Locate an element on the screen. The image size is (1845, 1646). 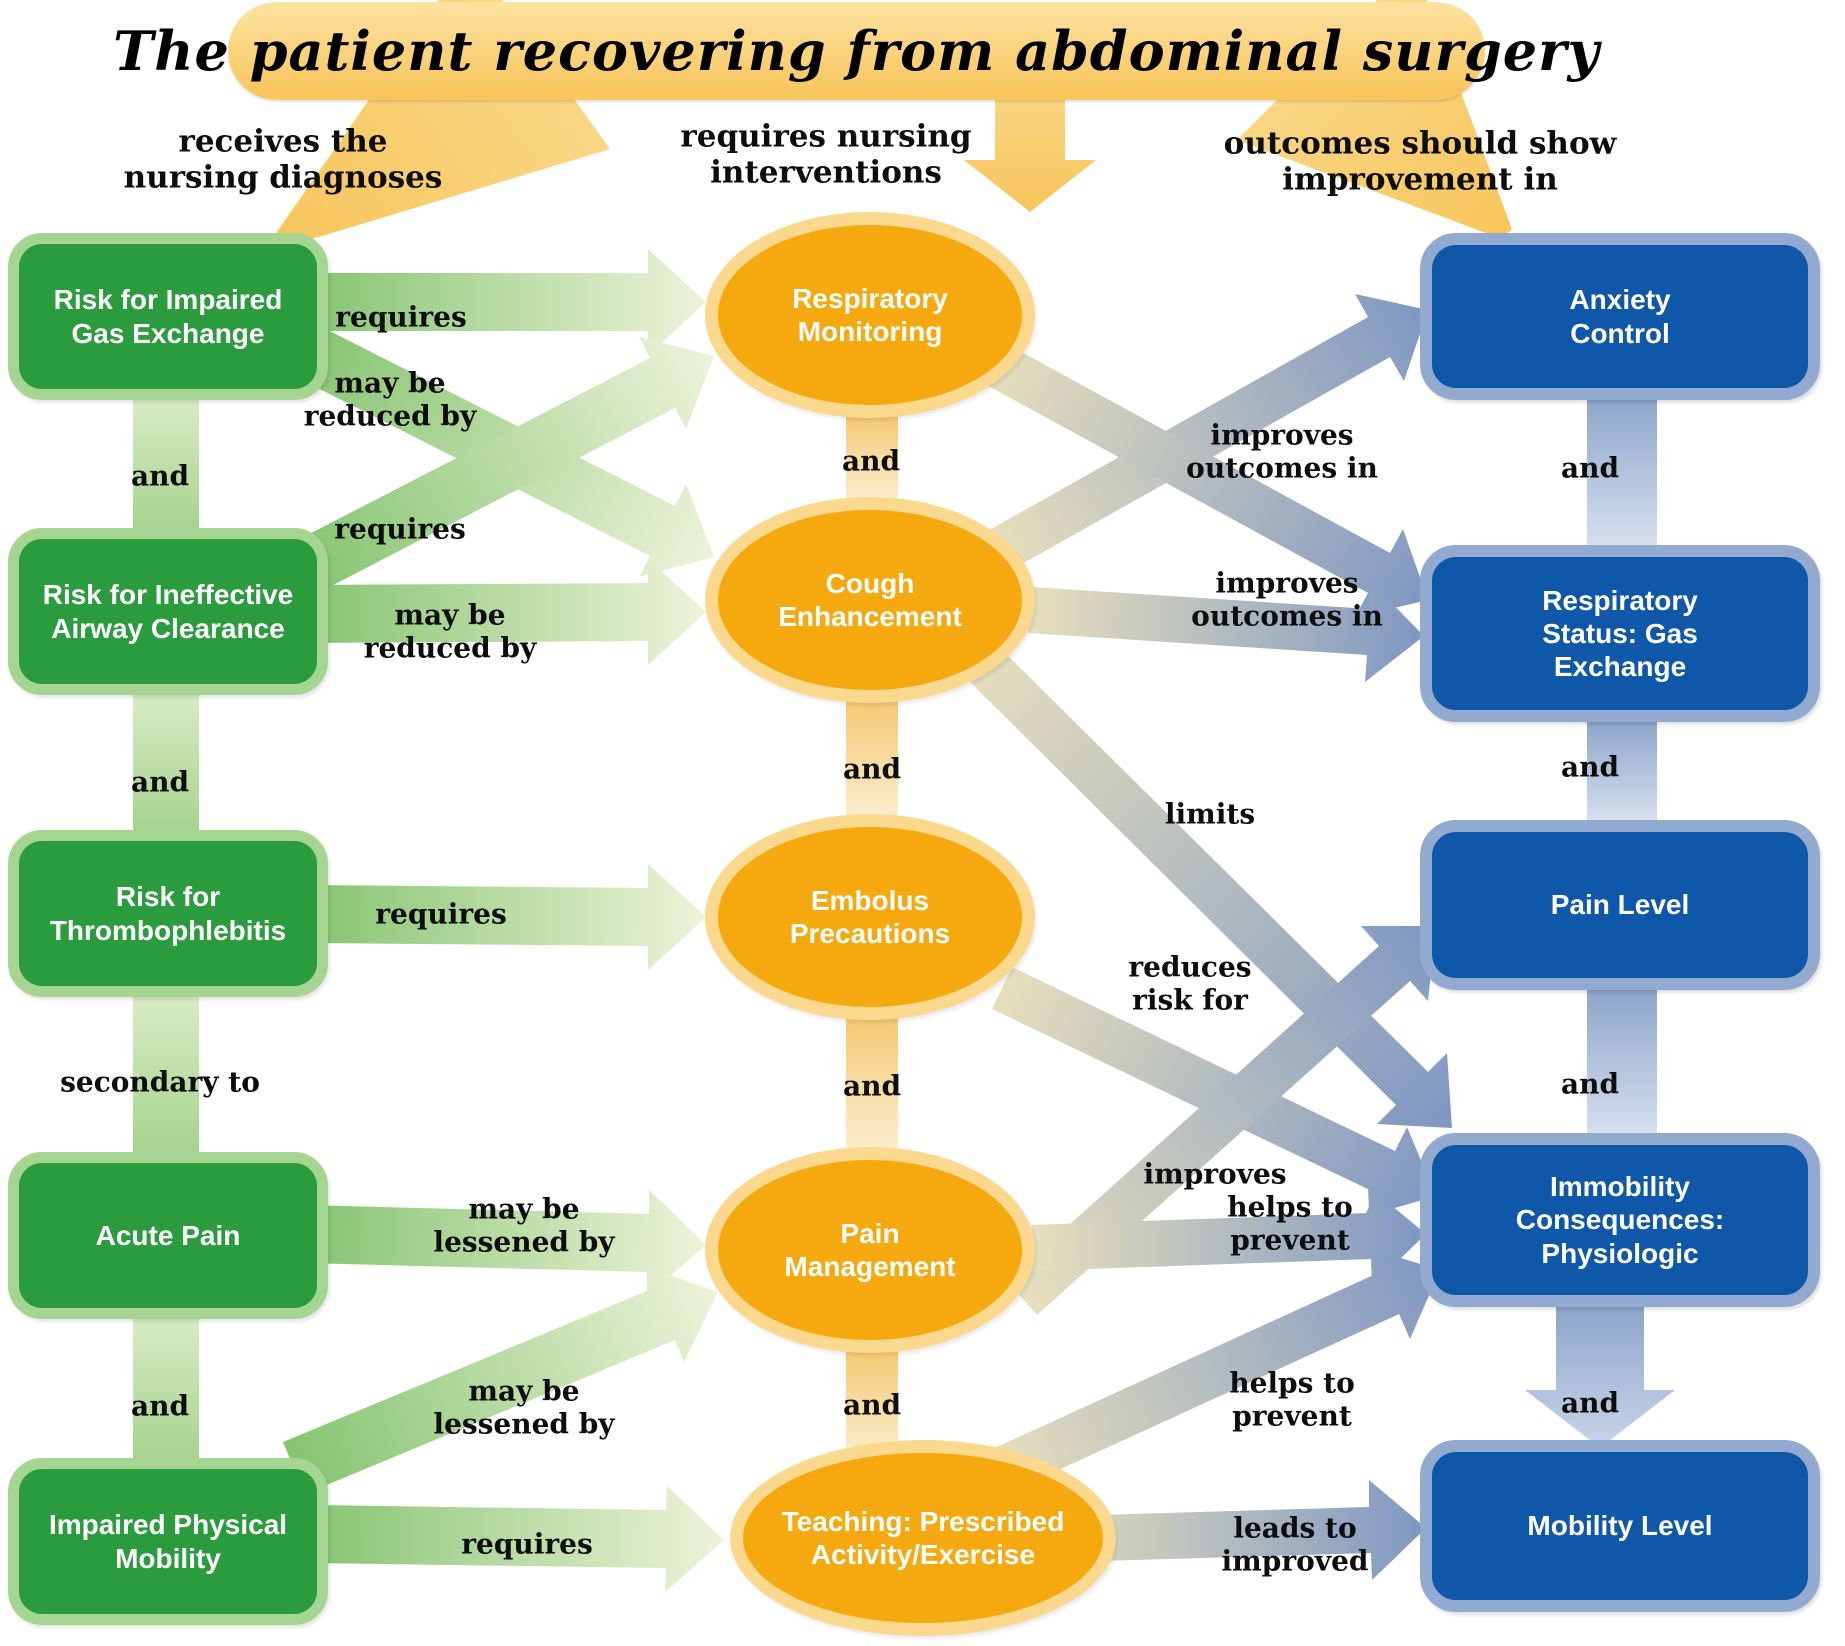
edge-mobility-maybelessenedby-painmgmt is located at coordinates (500, 1380).